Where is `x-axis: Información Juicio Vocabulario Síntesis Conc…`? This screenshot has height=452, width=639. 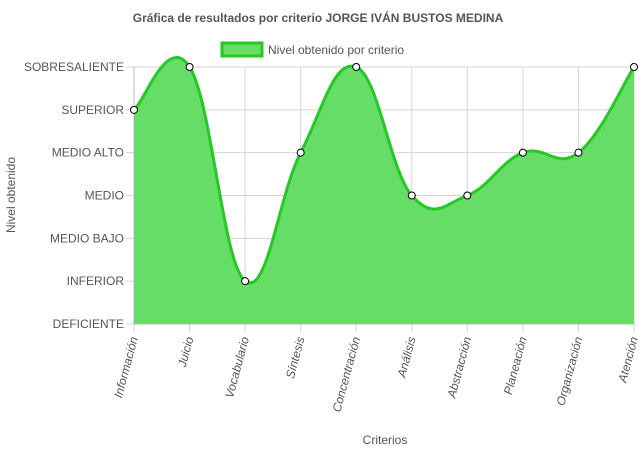 x-axis: Información Juicio Vocabulario Síntesis Conc… is located at coordinates (375, 374).